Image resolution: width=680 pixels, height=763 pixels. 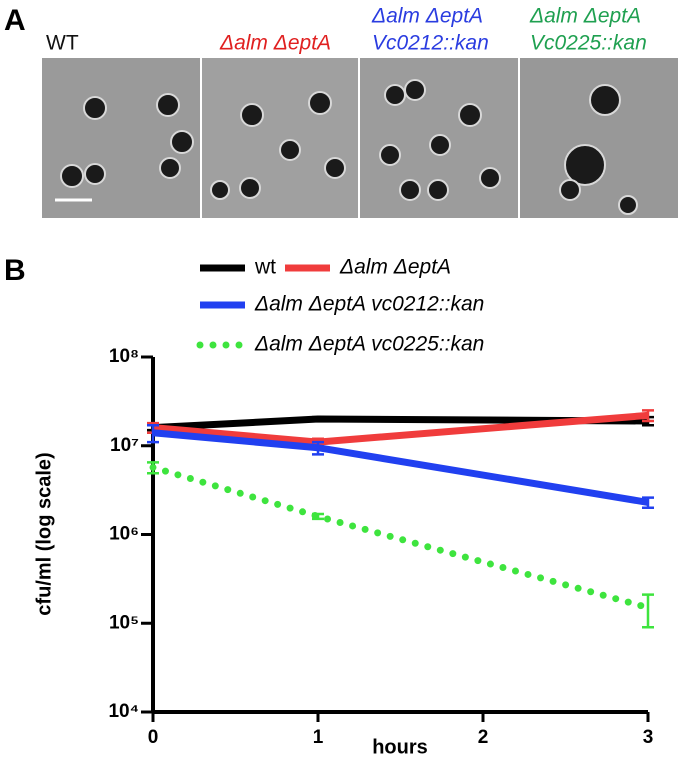 What do you see at coordinates (265, 267) in the screenshot?
I see `legend-label: wt` at bounding box center [265, 267].